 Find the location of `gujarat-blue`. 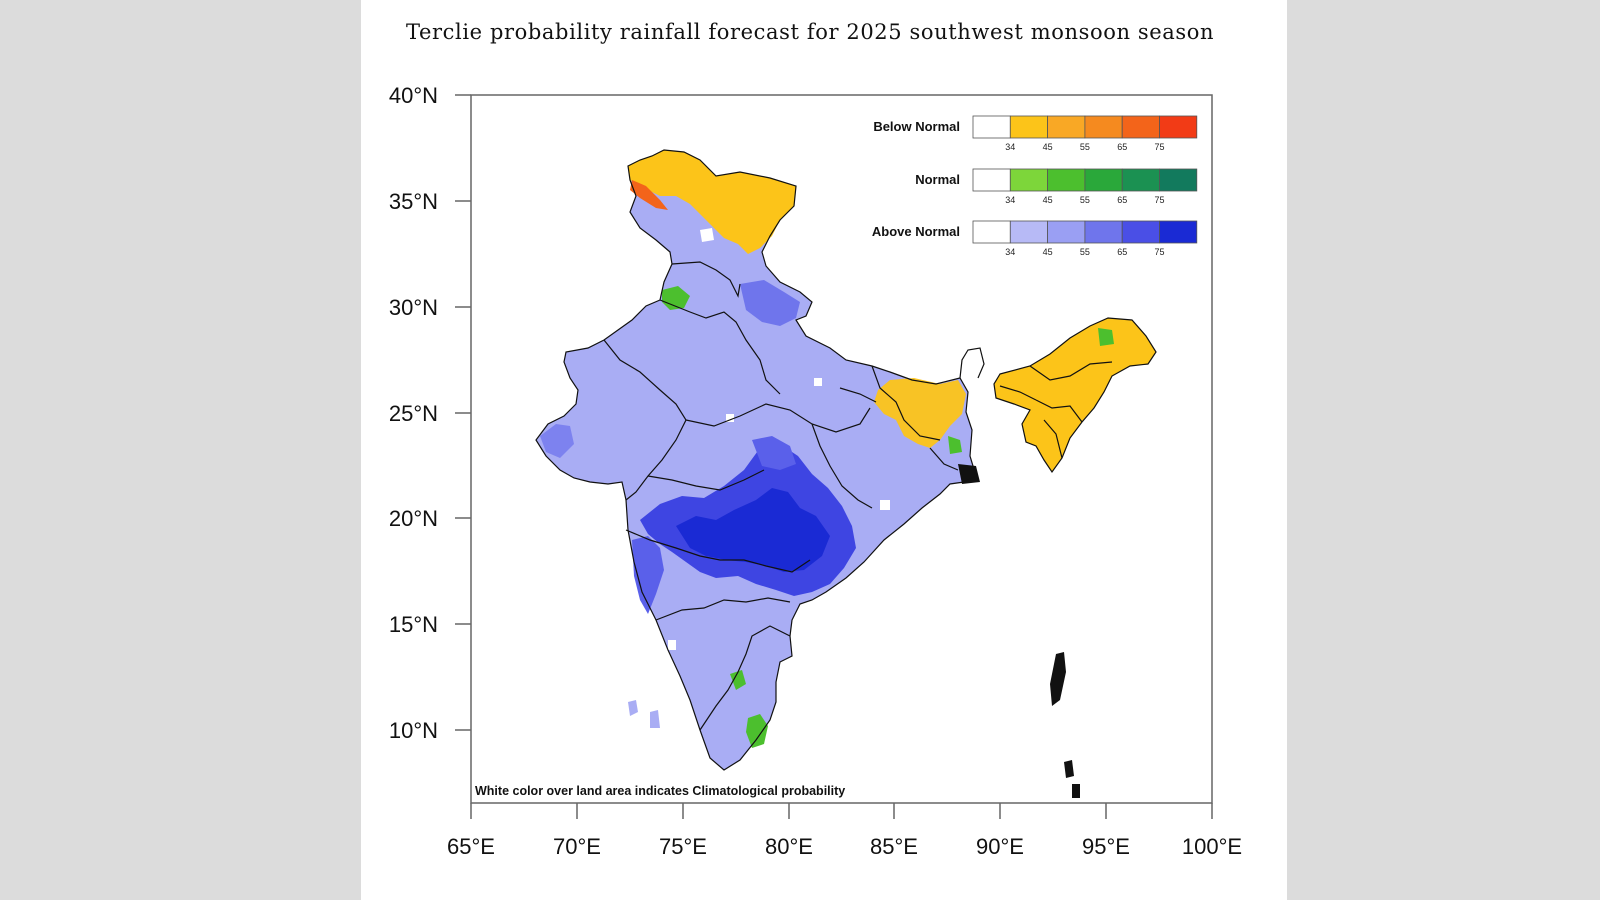

gujarat-blue is located at coordinates (557, 441).